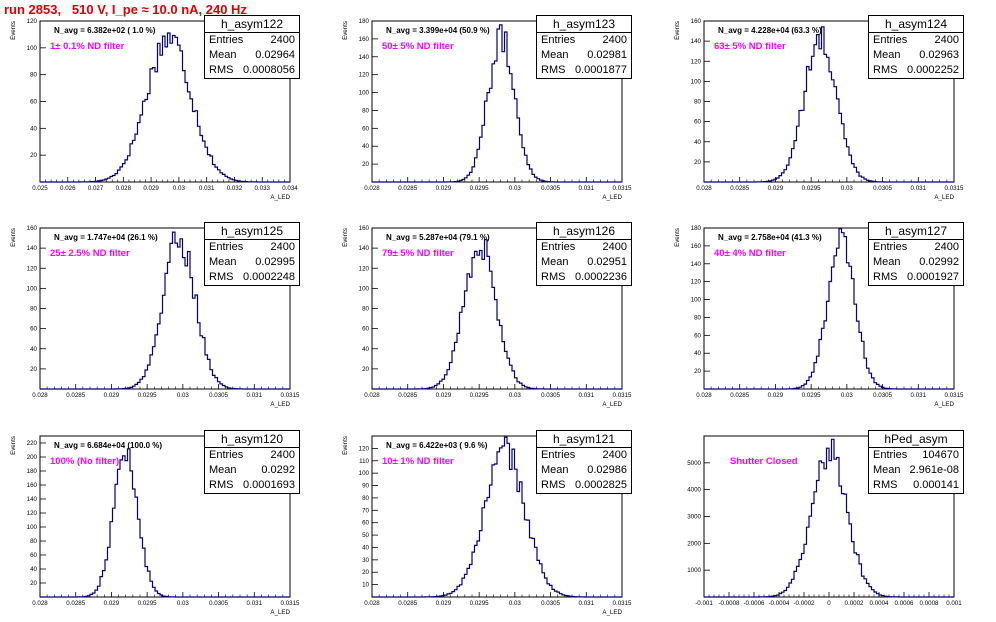  Describe the element at coordinates (622, 188) in the screenshot. I see `x-tick-label: 0.0315` at that location.